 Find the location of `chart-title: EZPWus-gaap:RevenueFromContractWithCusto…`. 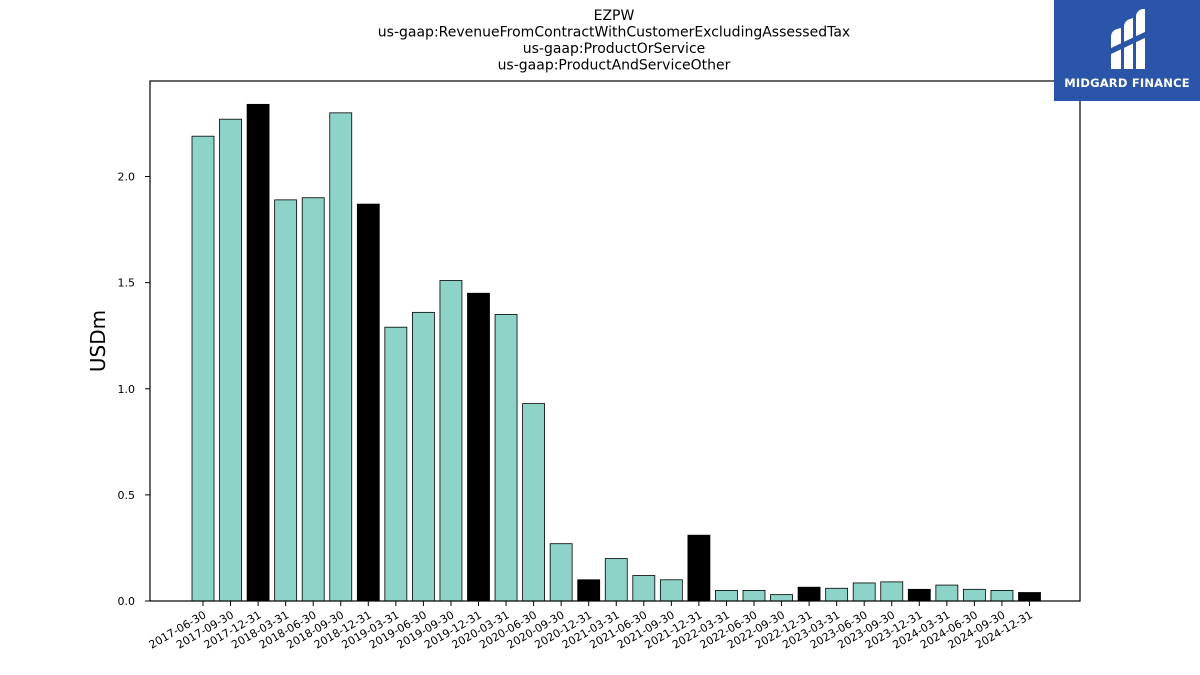

chart-title: EZPWus-gaap:RevenueFromContractWithCusto… is located at coordinates (614, 41).